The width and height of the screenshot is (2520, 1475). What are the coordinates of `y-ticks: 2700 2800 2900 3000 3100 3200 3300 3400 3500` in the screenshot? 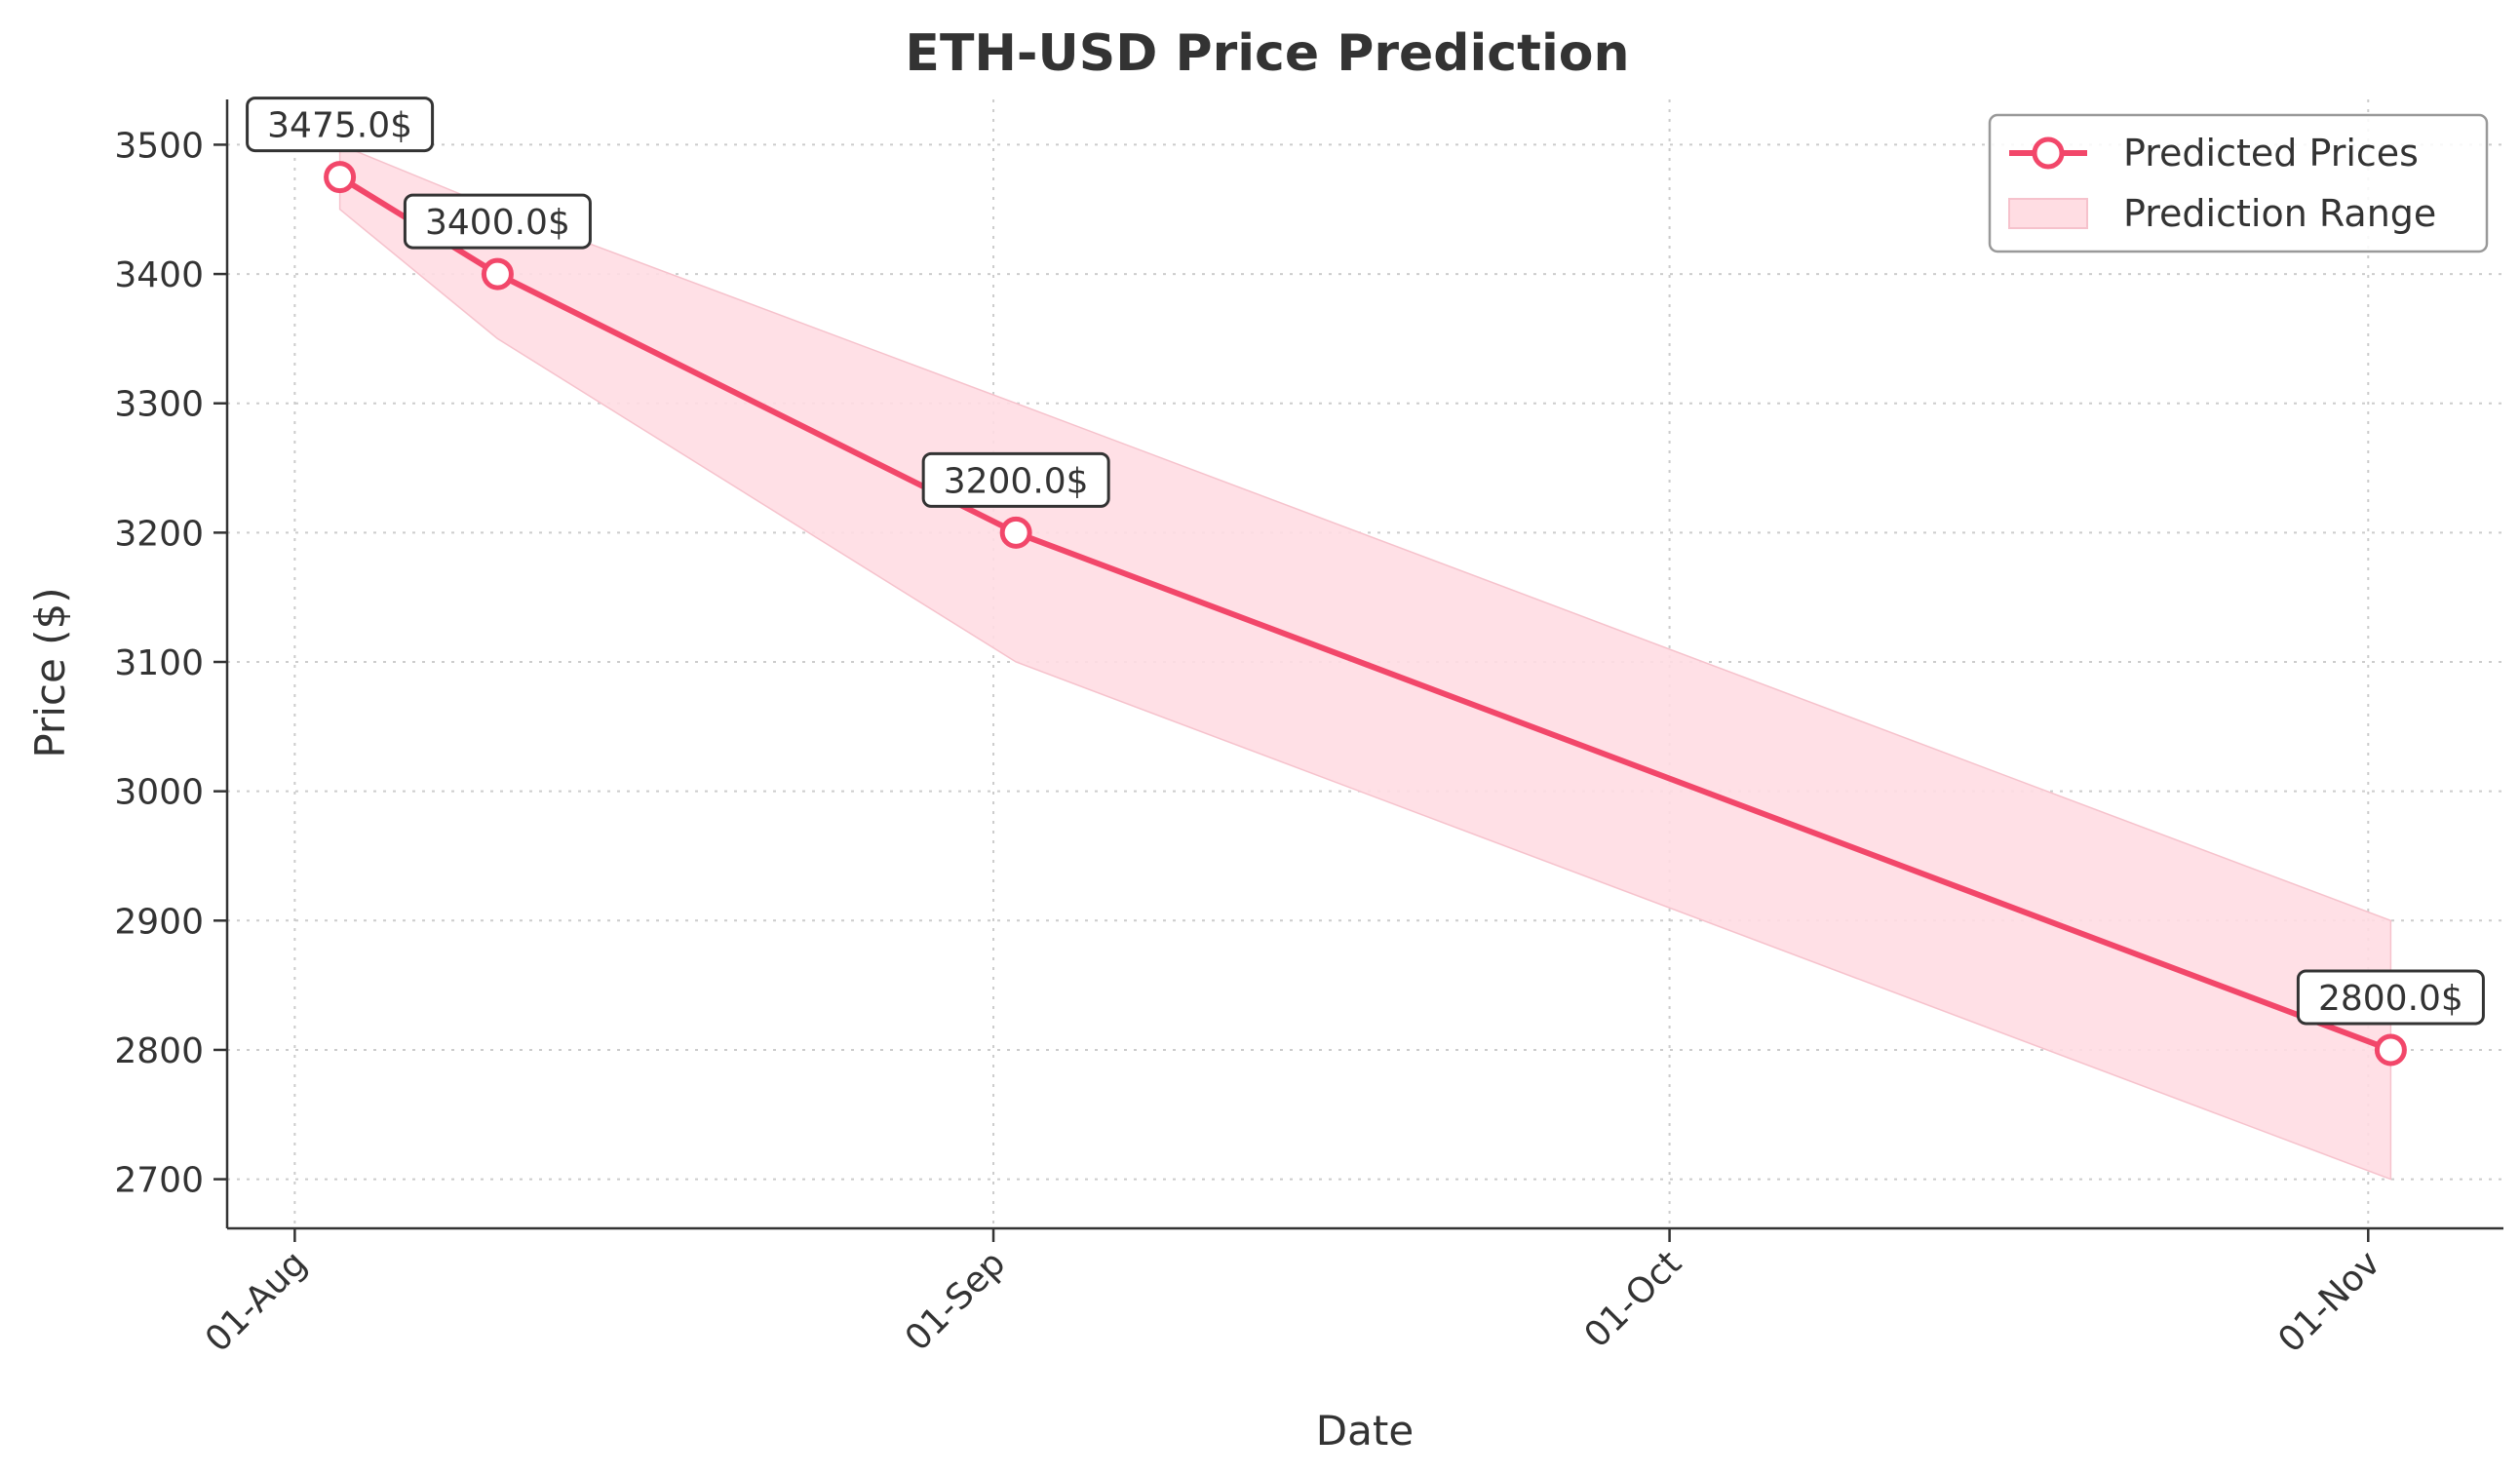 It's located at (170, 663).